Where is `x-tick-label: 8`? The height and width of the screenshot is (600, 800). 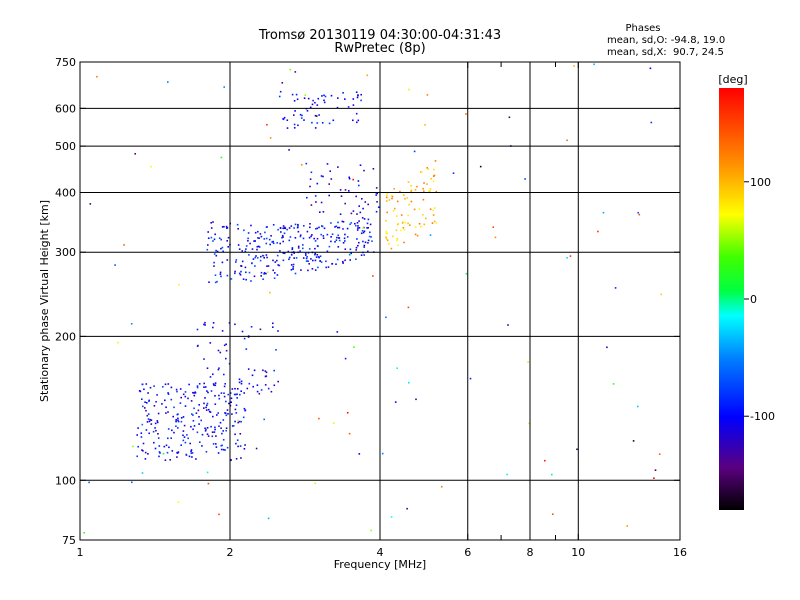
x-tick-label: 8 is located at coordinates (530, 552).